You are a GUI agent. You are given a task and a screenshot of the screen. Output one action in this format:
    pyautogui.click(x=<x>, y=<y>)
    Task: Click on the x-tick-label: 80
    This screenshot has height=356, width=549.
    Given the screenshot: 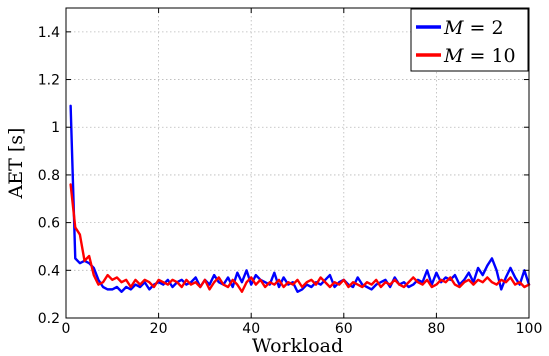 What is the action you would take?
    pyautogui.click(x=436, y=329)
    